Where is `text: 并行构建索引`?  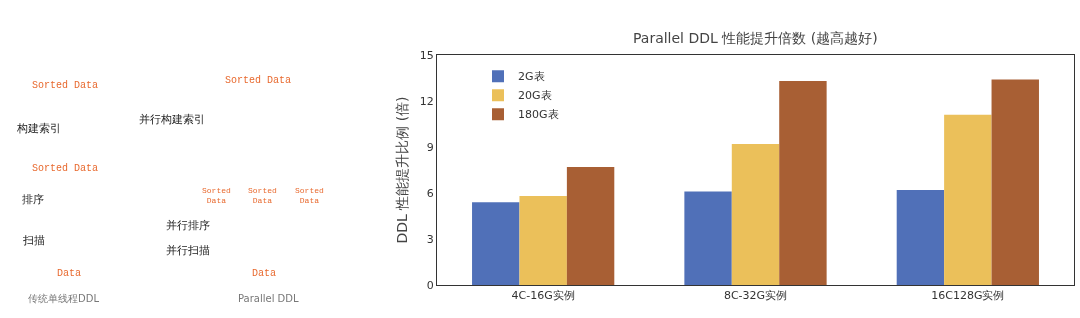 text: 并行构建索引 is located at coordinates (172, 119).